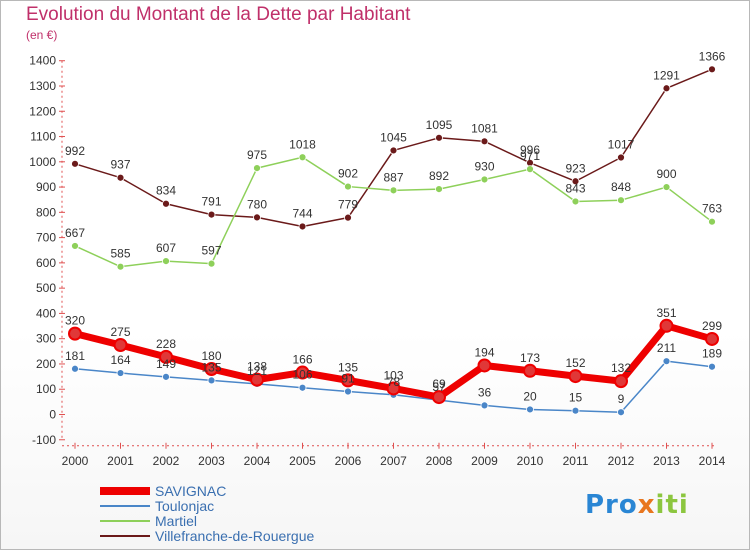  Describe the element at coordinates (257, 204) in the screenshot. I see `data-label: 780` at that location.